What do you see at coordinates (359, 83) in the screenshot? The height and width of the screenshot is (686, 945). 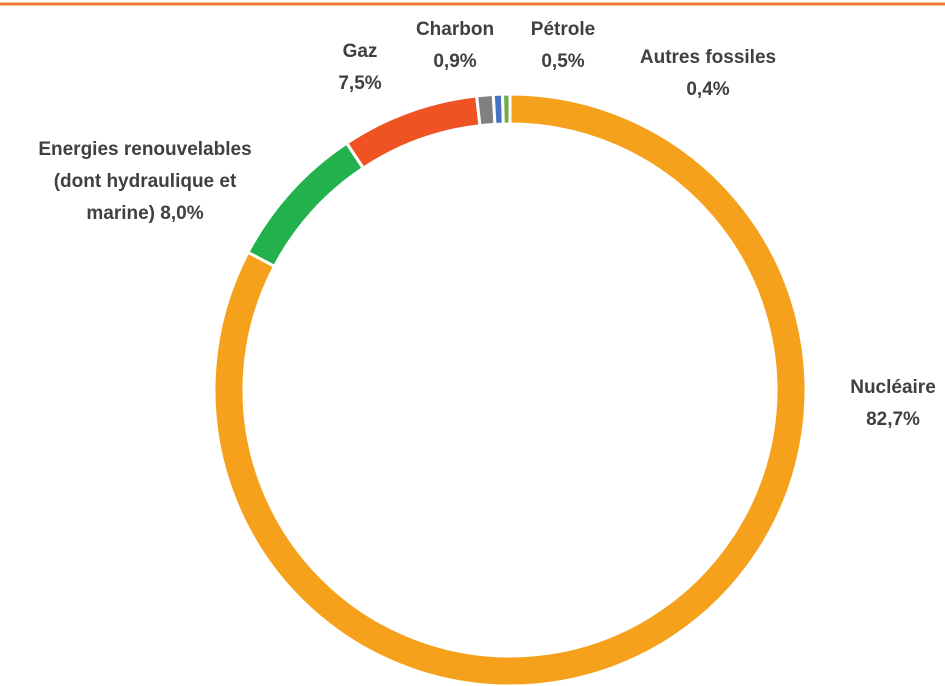 I see `value-label: 7,5%` at bounding box center [359, 83].